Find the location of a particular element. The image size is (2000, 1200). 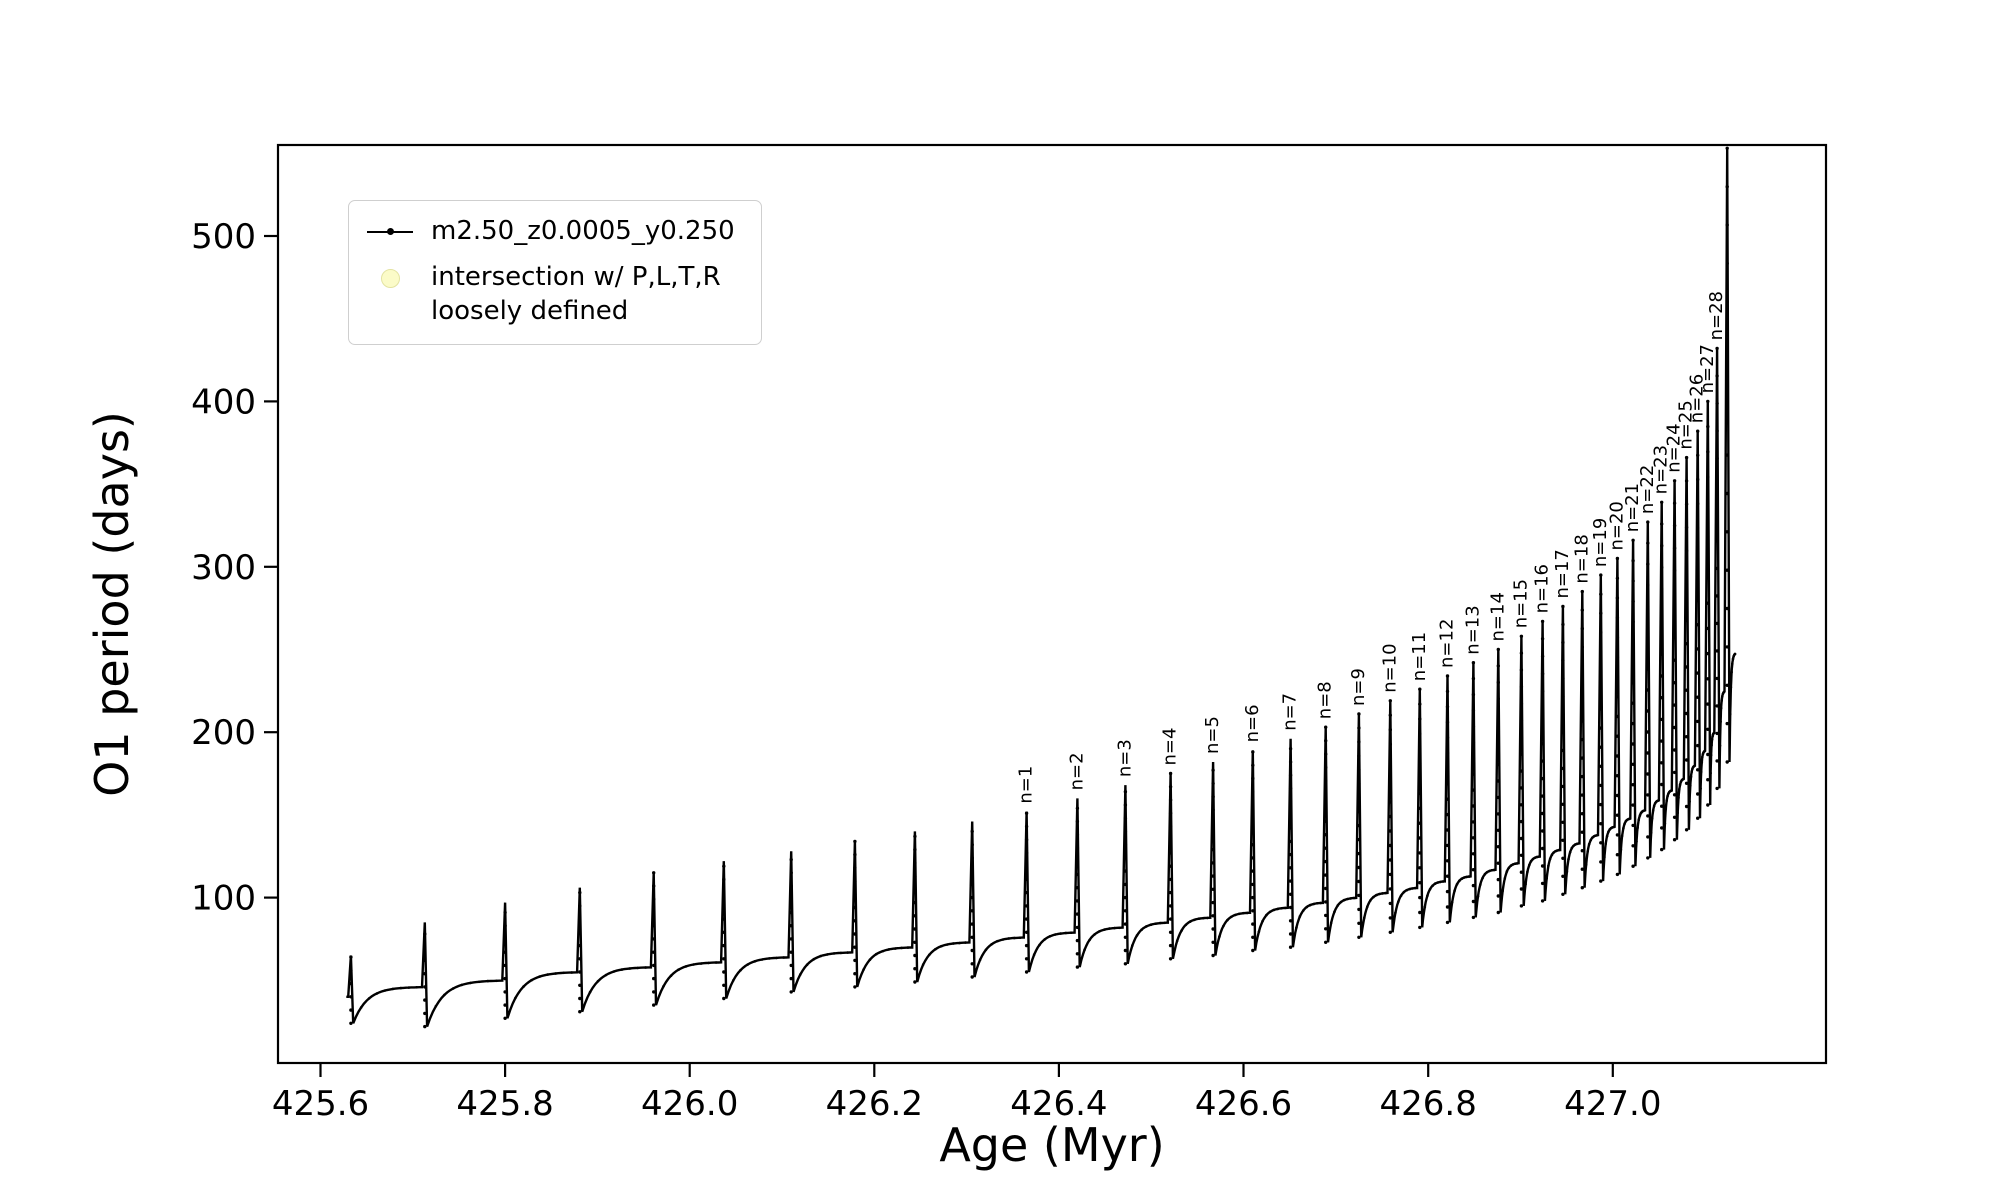

spike-label: n=22 is located at coordinates (1647, 489).